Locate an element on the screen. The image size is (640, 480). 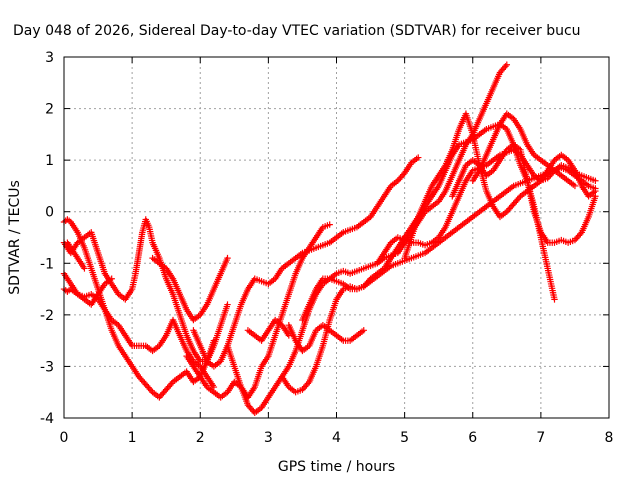
y-tick-label: 2 is located at coordinates (49, 110).